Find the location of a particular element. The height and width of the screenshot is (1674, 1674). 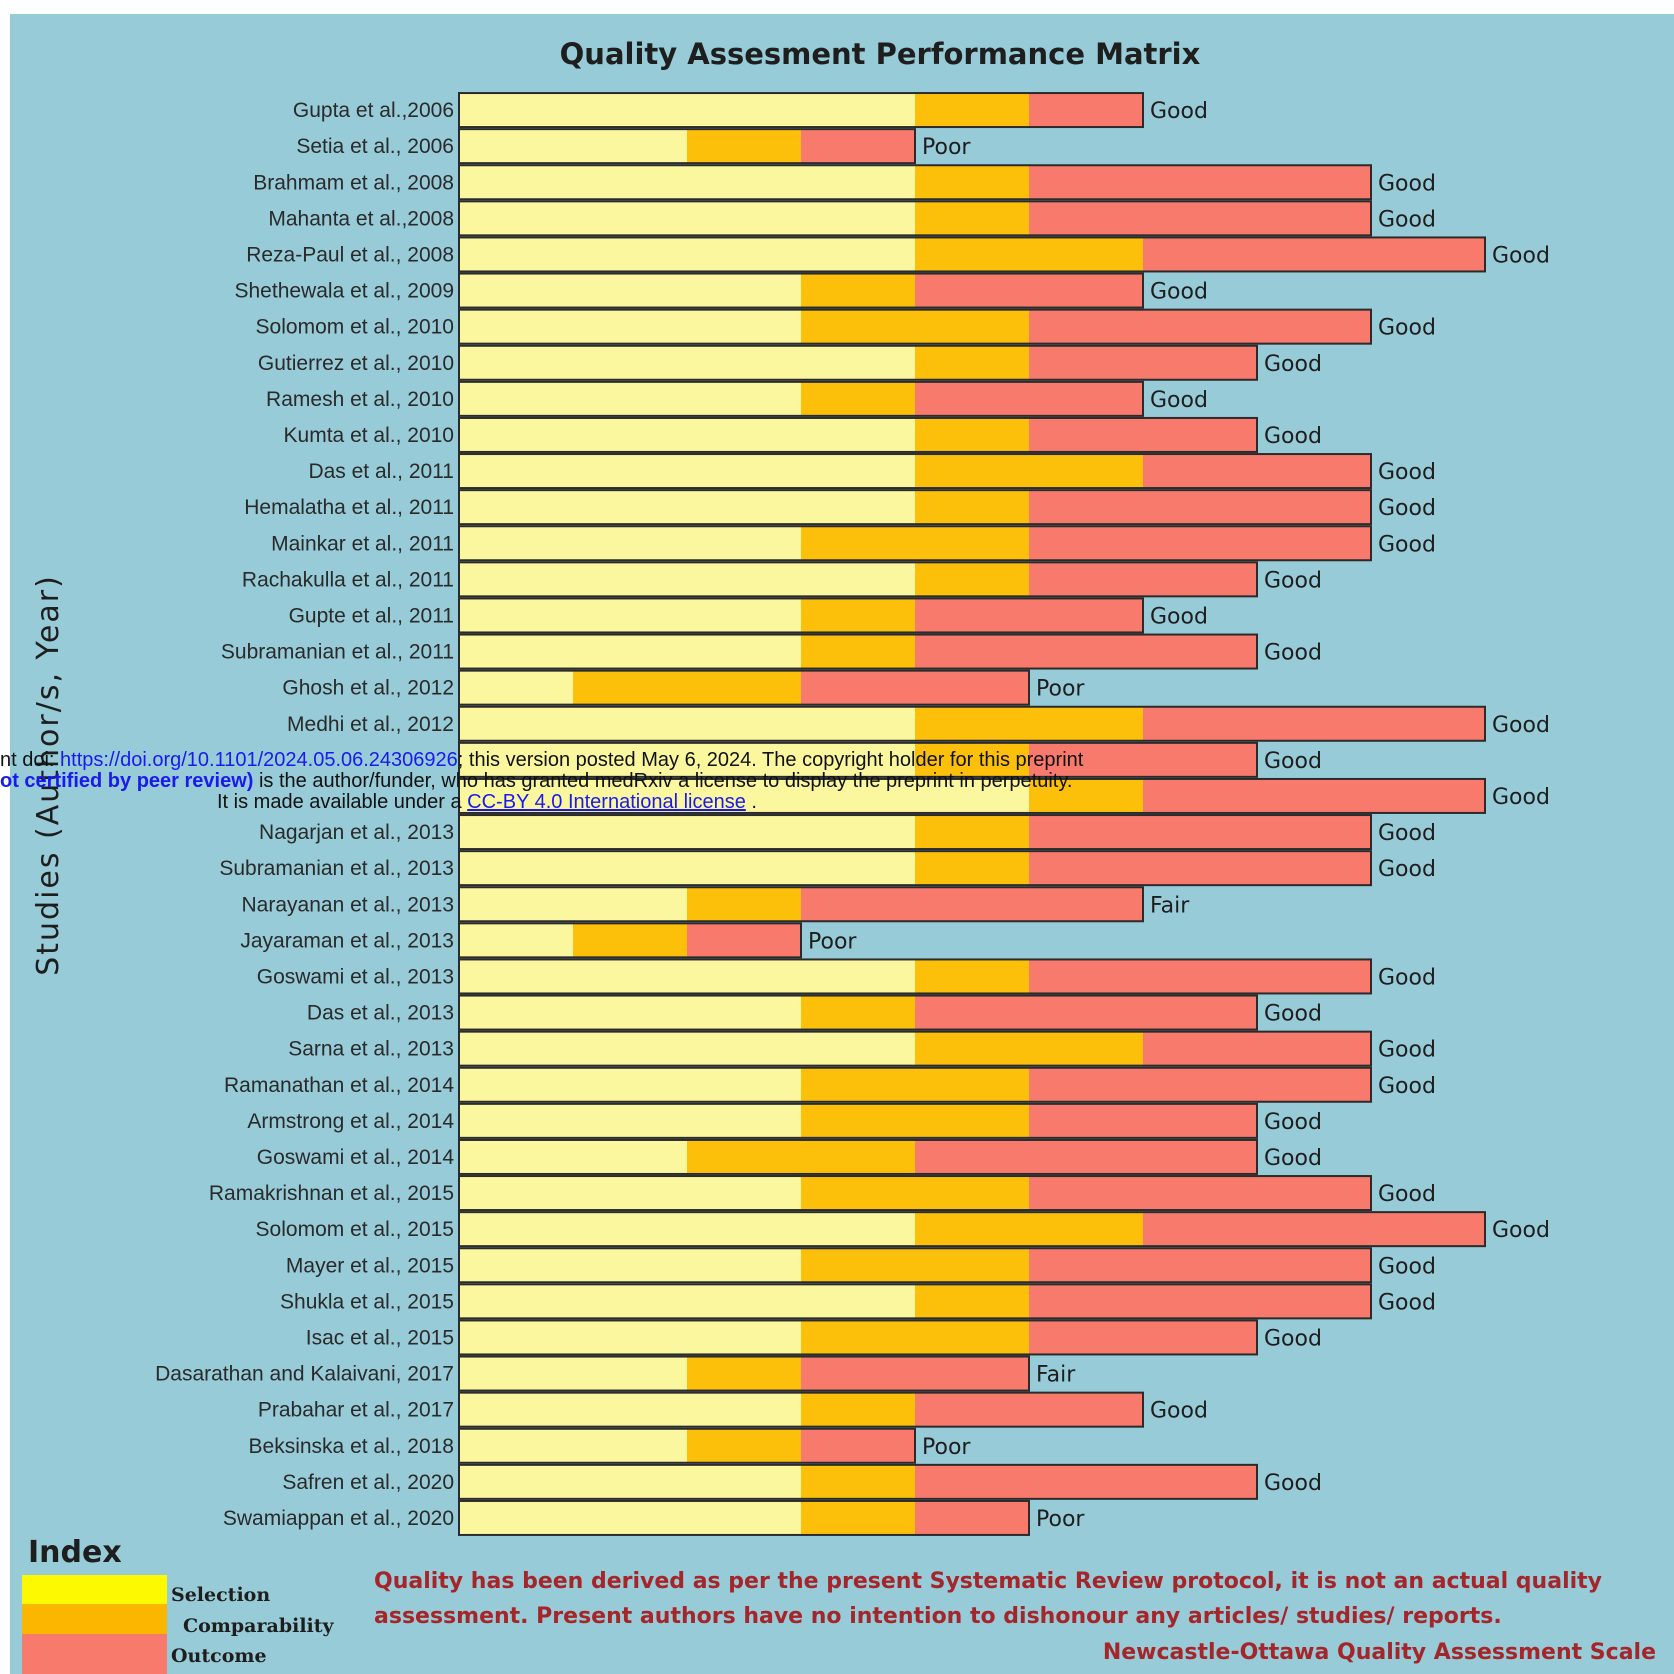

study-label: Mahanta et al.,2008 is located at coordinates (361, 218).